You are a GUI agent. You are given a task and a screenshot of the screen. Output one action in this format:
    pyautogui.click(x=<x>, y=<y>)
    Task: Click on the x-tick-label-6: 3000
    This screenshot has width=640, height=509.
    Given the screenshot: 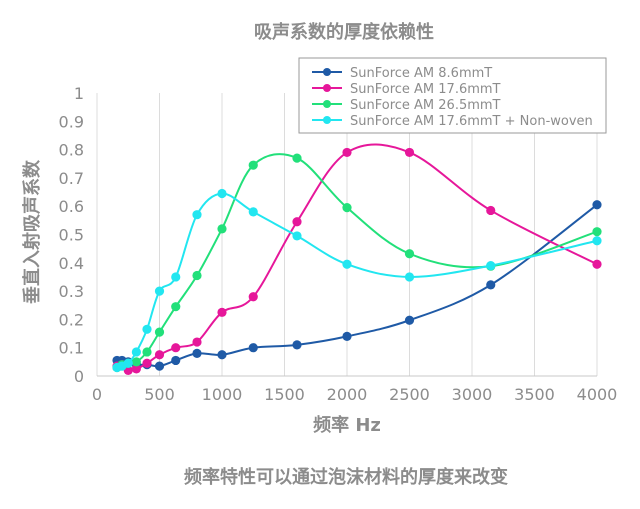 What is the action you would take?
    pyautogui.click(x=472, y=394)
    